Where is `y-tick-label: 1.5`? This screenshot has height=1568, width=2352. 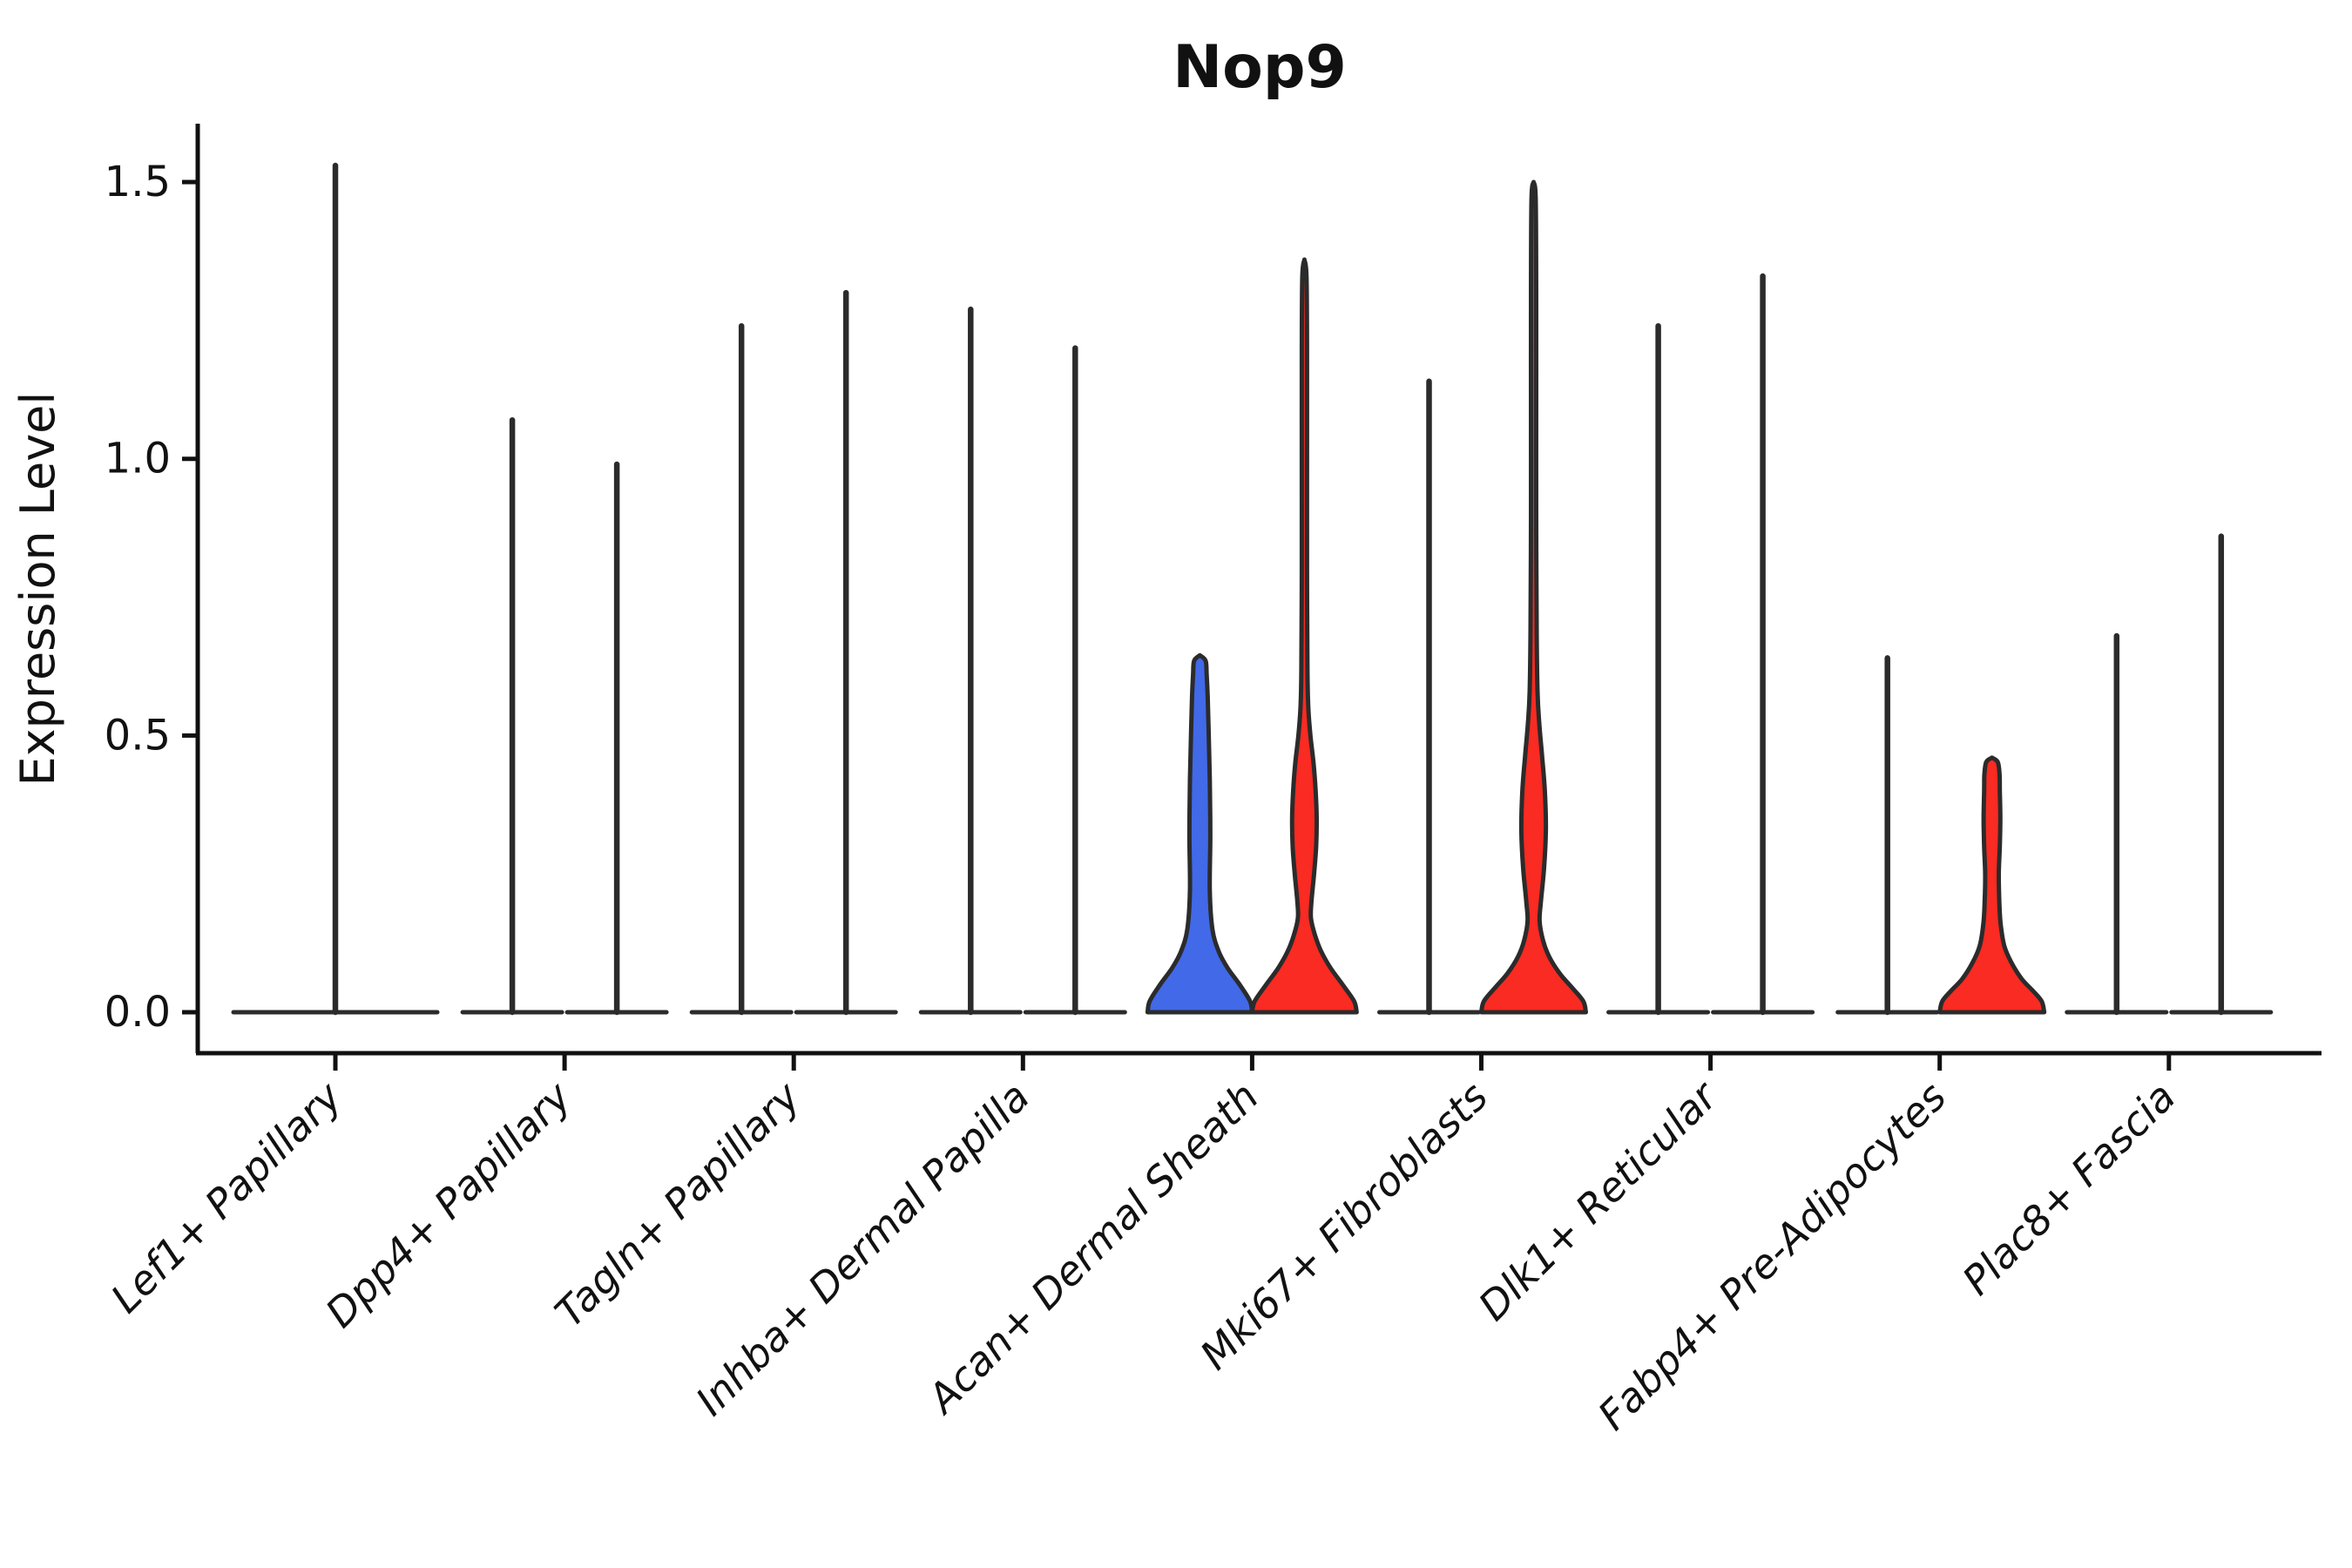
y-tick-label: 1.5 is located at coordinates (138, 182).